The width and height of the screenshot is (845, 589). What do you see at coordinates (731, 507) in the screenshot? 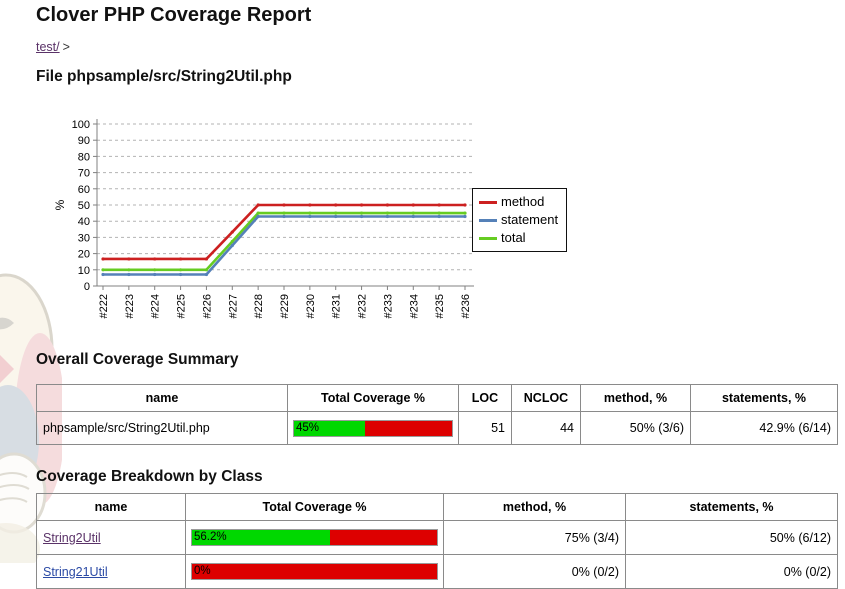
I see `breakdown-col-statements: statements, %` at bounding box center [731, 507].